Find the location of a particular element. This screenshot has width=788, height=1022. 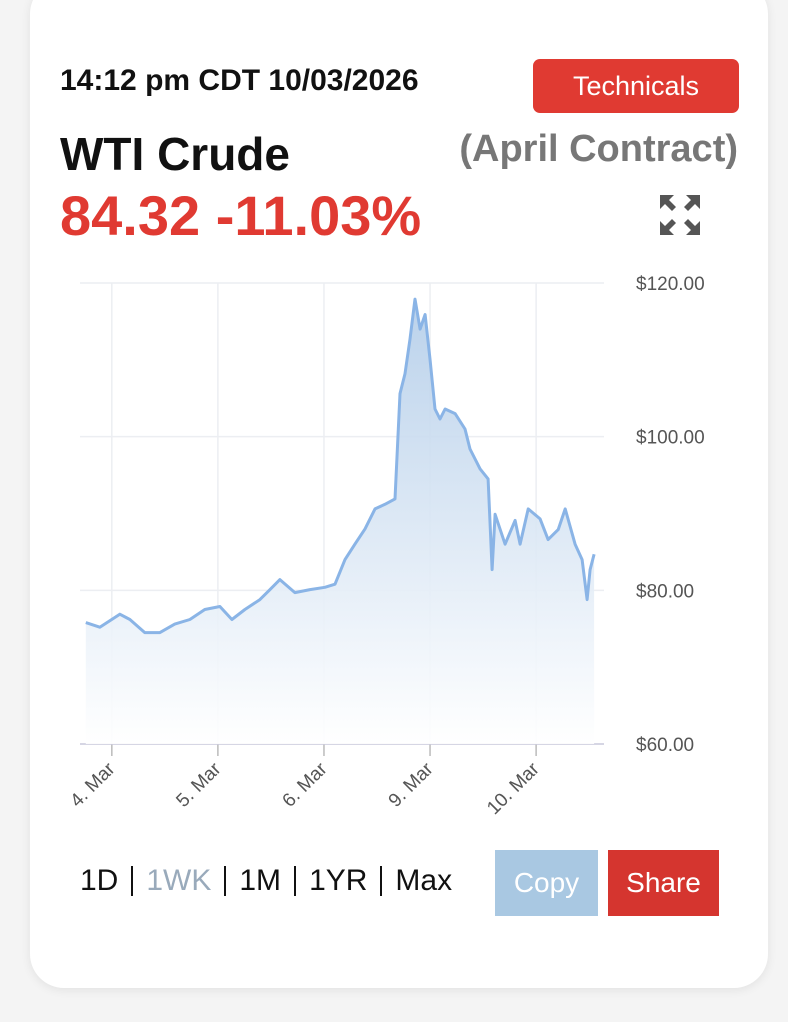

range-option: 1WK is located at coordinates (177, 881).